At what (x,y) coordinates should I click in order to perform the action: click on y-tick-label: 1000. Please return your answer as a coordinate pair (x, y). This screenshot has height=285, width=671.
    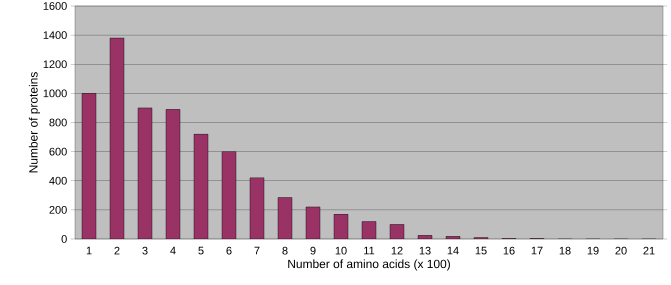
    Looking at the image, I should click on (55, 94).